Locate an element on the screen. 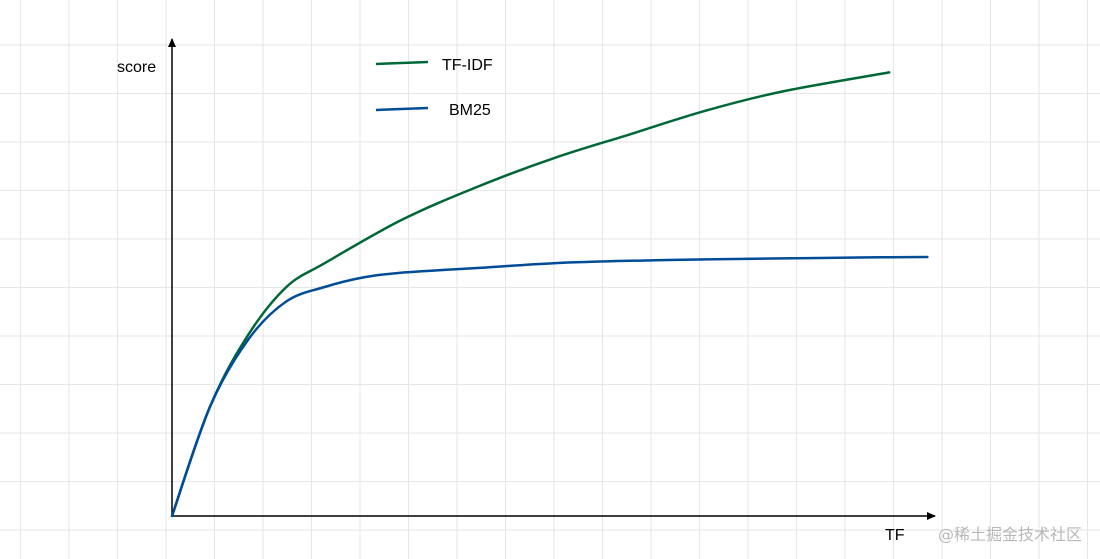  legend-swatch-tf-idf is located at coordinates (402, 63).